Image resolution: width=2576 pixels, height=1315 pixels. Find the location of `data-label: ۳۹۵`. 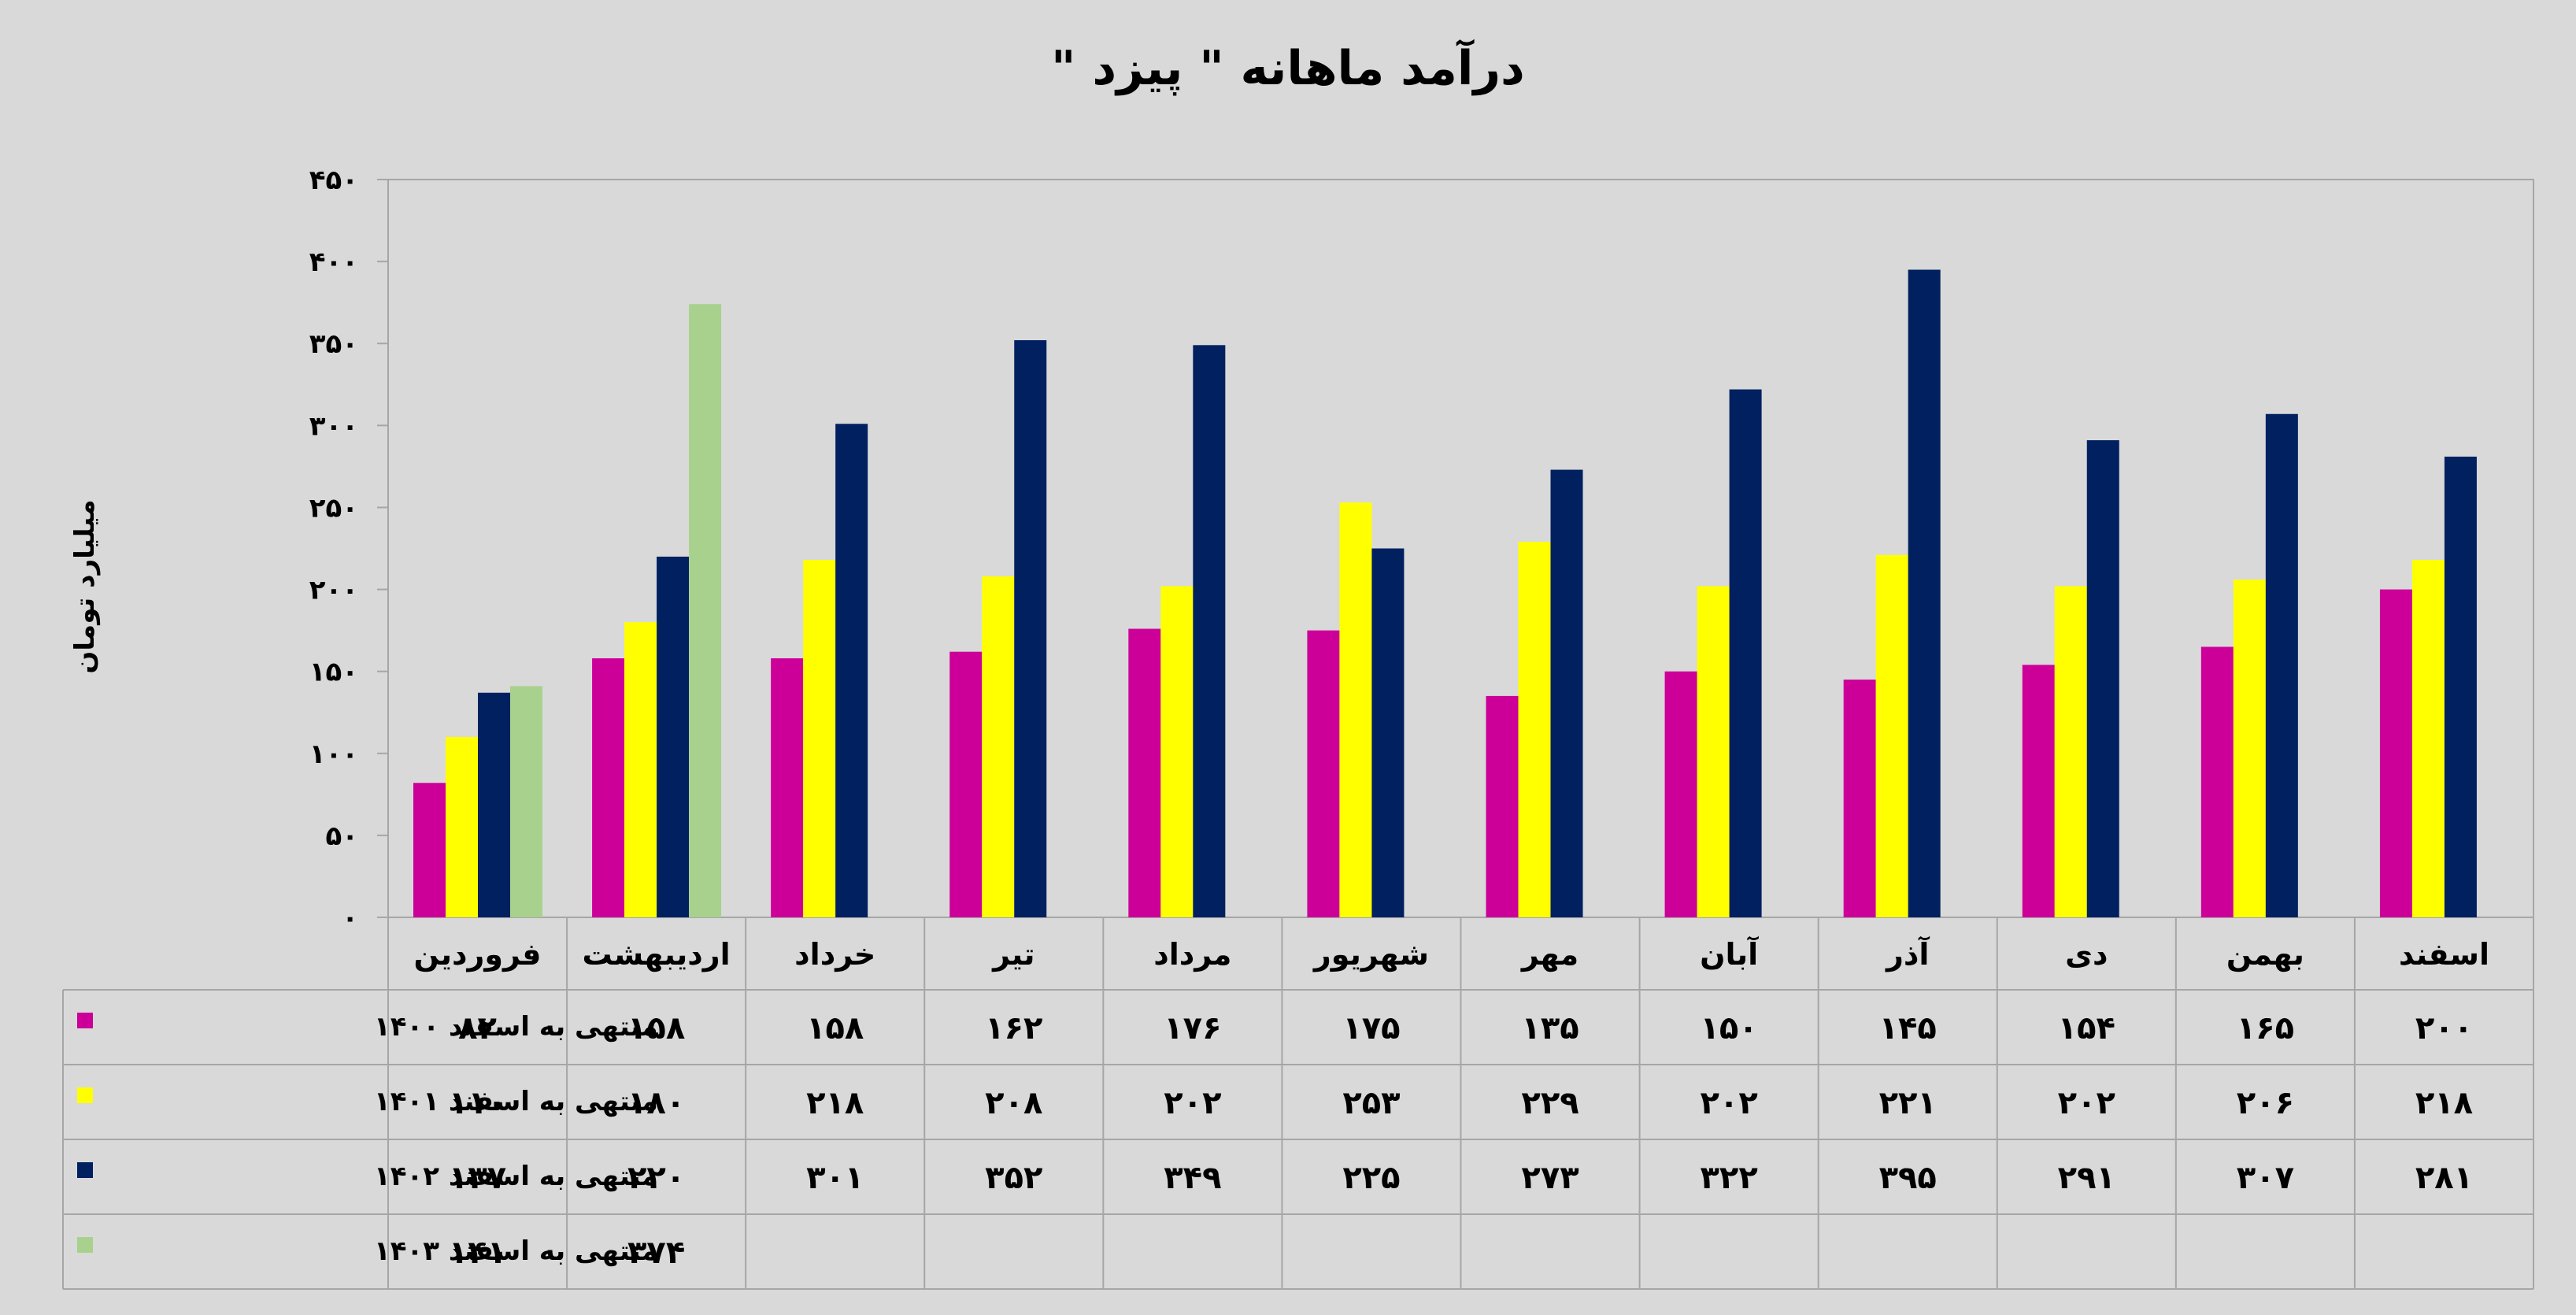

data-label: ۳۹۵ is located at coordinates (1908, 1178).